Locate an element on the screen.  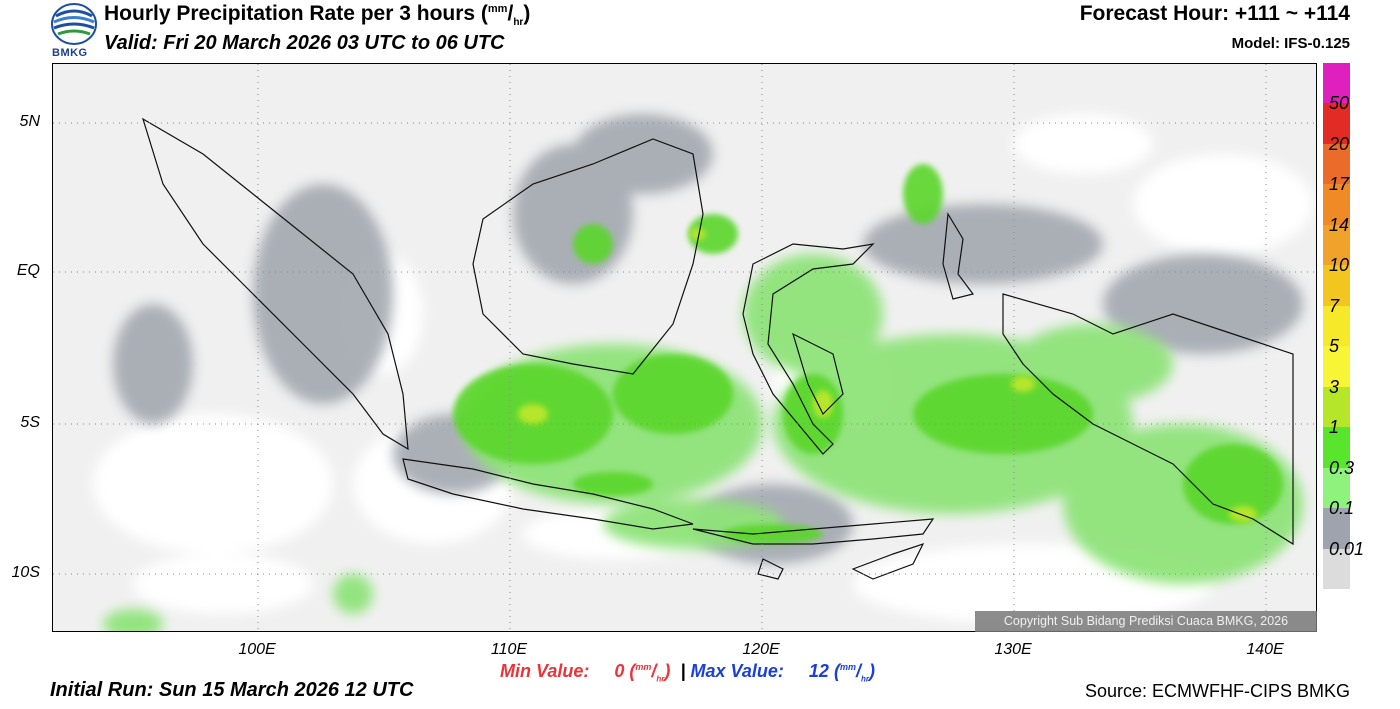
legend-label: 5 is located at coordinates (1334, 346).